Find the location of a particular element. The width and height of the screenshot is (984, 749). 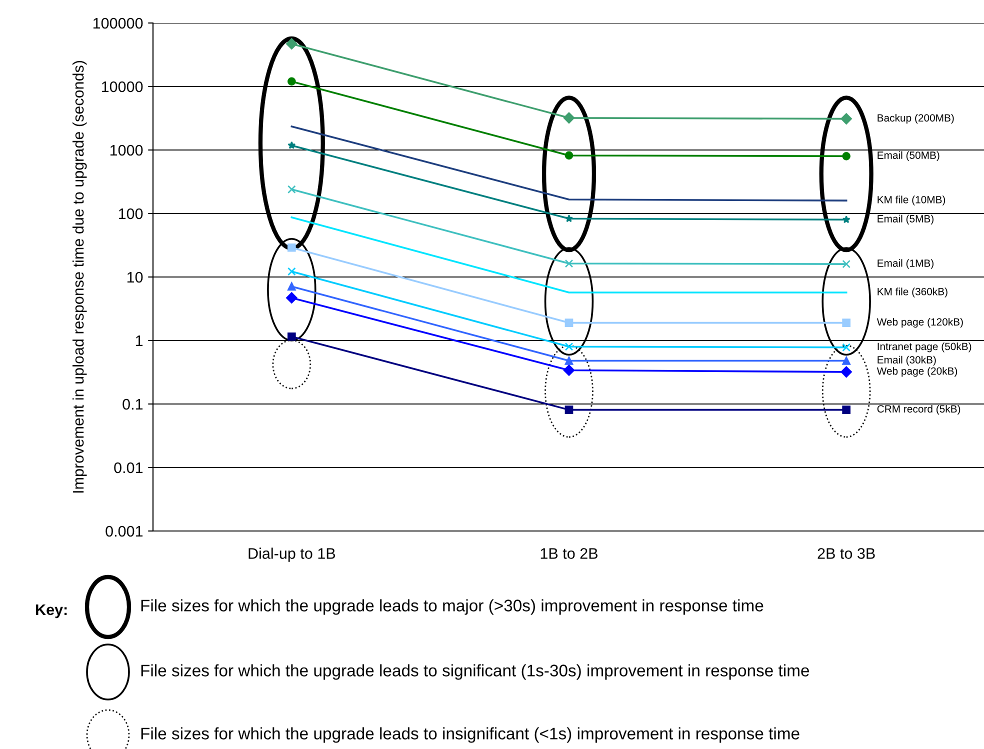

text: Email (30kB) is located at coordinates (907, 361).